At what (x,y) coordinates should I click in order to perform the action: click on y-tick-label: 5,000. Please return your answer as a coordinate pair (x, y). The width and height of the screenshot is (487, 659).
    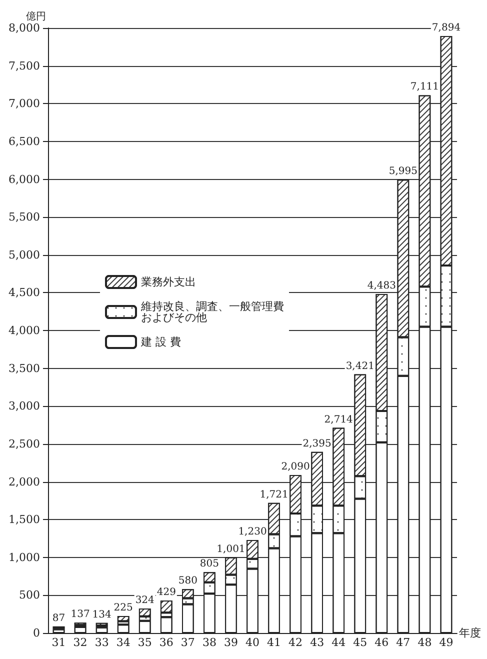
    Looking at the image, I should click on (24, 255).